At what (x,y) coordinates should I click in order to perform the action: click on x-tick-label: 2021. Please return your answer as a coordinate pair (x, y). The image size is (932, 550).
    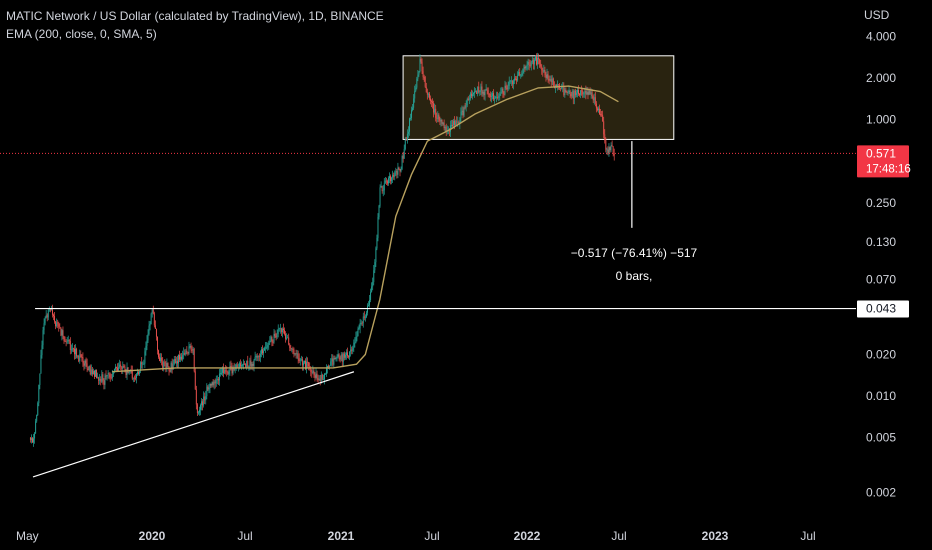
    Looking at the image, I should click on (341, 536).